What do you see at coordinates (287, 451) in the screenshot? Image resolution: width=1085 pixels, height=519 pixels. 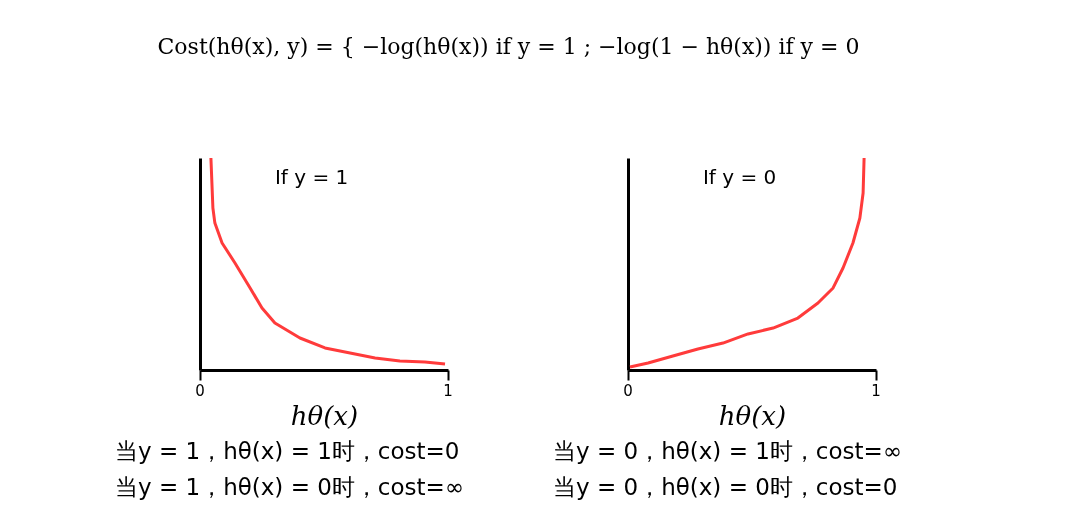 I see `text: 当y = 1，hθ(x) = 1时，cost=0` at bounding box center [287, 451].